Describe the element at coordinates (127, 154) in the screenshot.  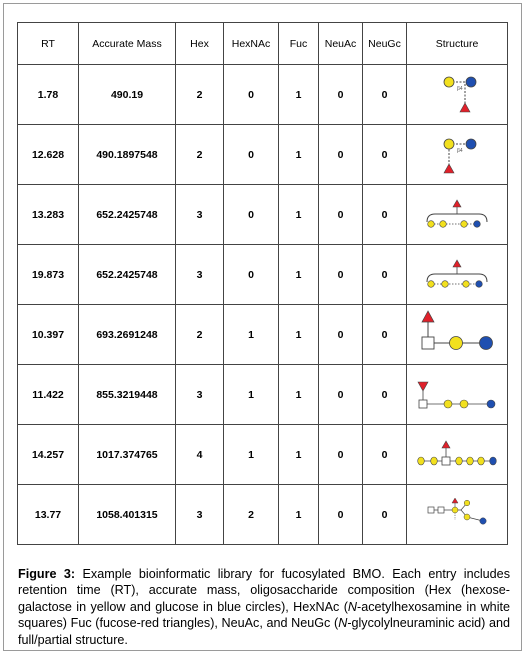
I see `mass-cell: 490.1897548` at that location.